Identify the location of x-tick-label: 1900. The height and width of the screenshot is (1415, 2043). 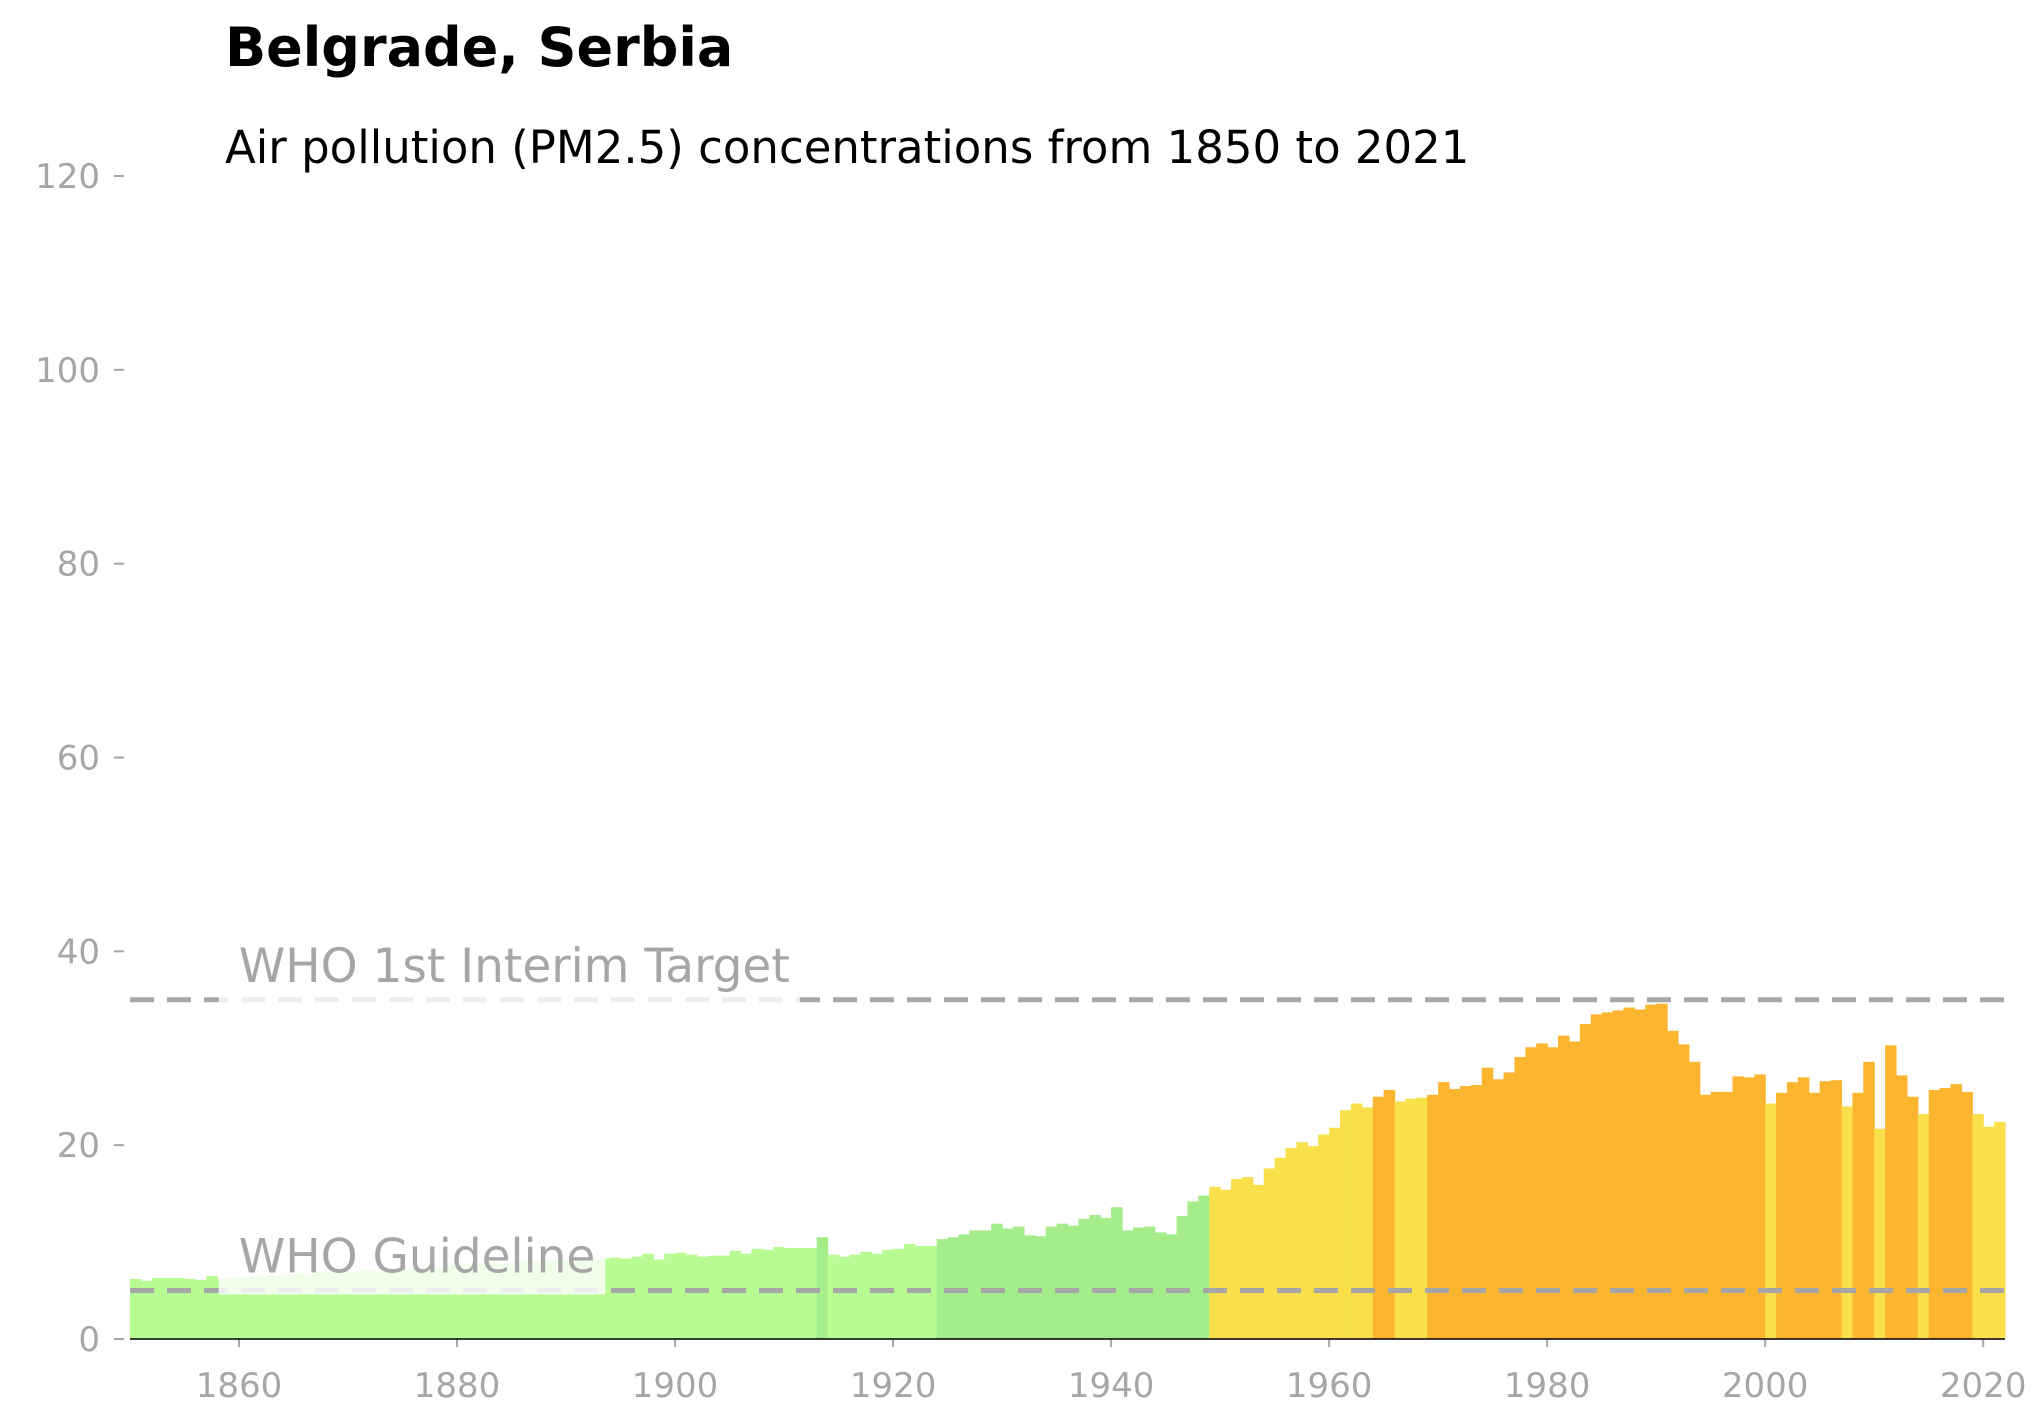
(675, 1386).